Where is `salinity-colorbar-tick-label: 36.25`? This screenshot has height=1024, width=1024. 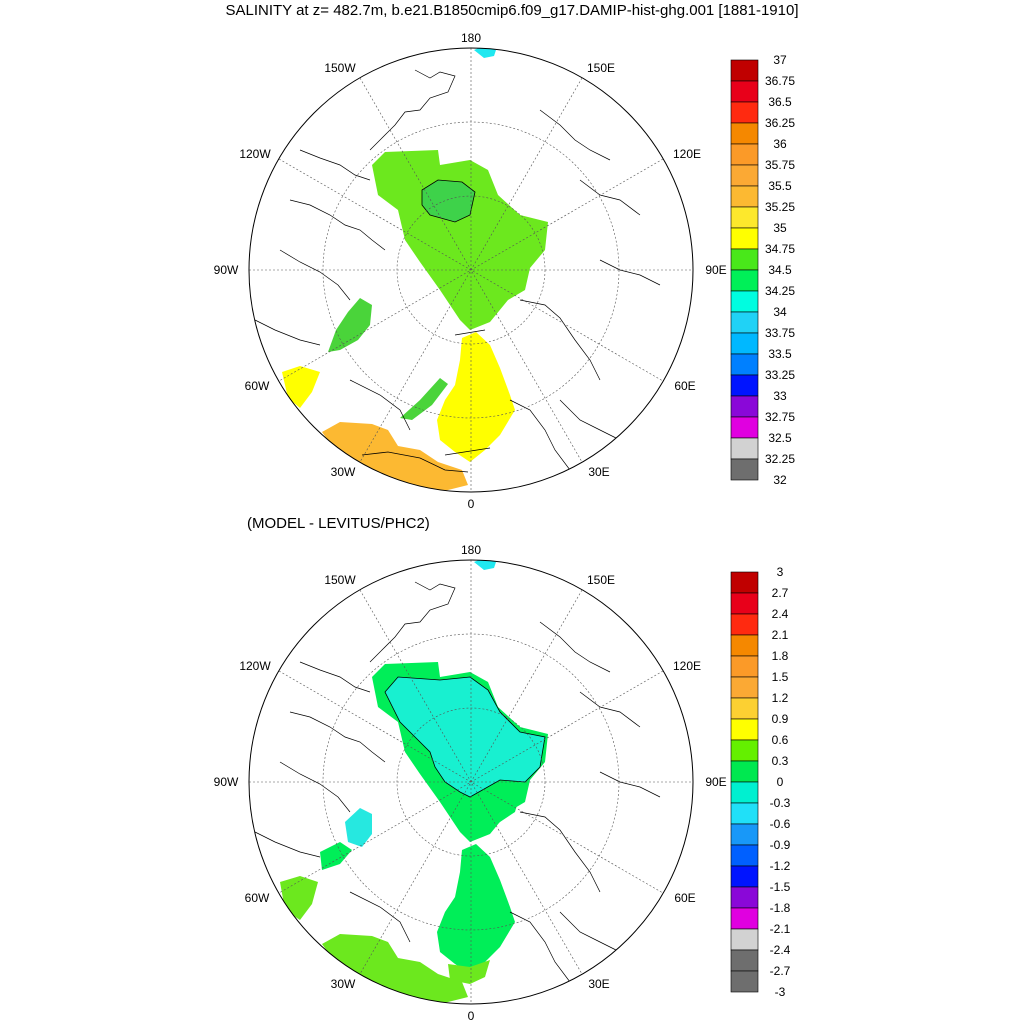
salinity-colorbar-tick-label: 36.25 is located at coordinates (780, 123).